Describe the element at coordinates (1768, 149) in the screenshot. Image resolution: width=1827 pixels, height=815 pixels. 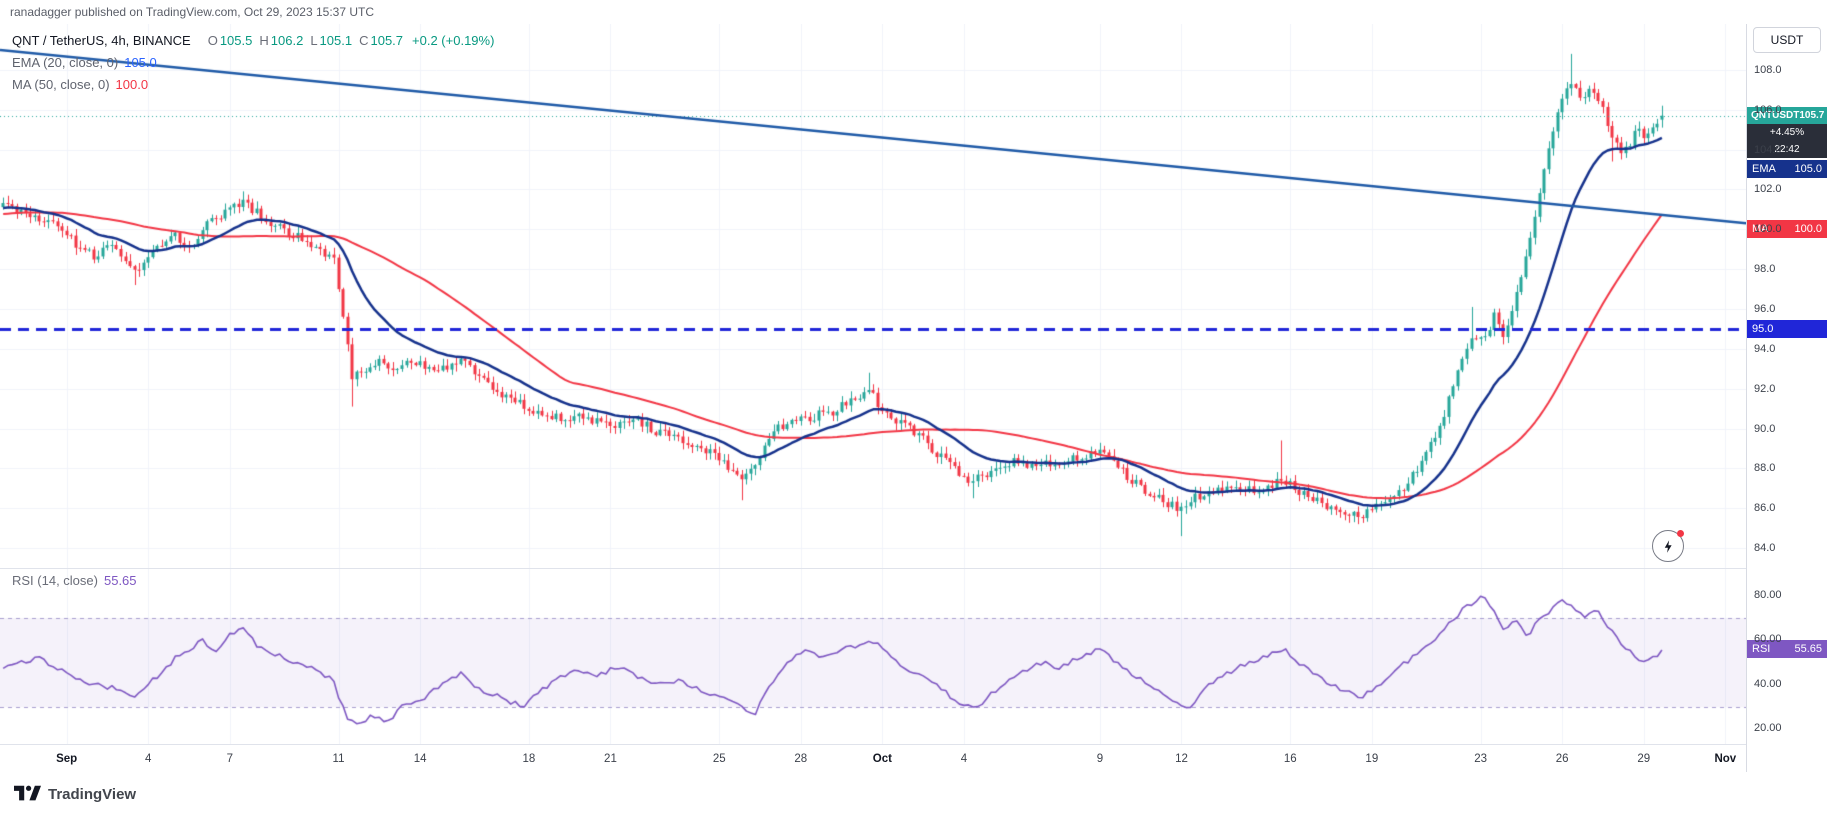
I see `price-tick-label: 104.0` at that location.